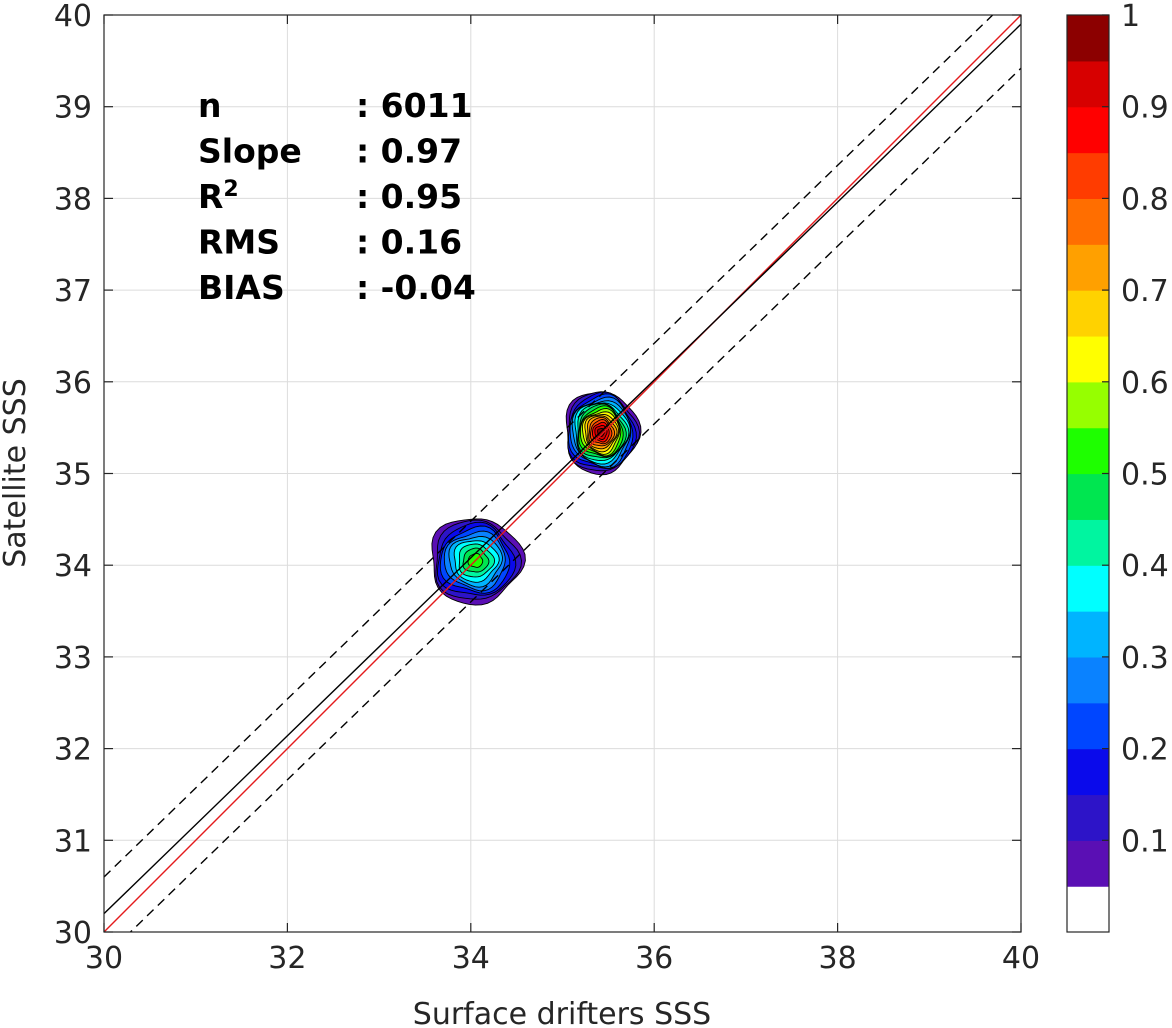 Image resolution: width=1172 pixels, height=1028 pixels. What do you see at coordinates (1145, 291) in the screenshot?
I see `colorbar-tick-label: 0.7` at bounding box center [1145, 291].